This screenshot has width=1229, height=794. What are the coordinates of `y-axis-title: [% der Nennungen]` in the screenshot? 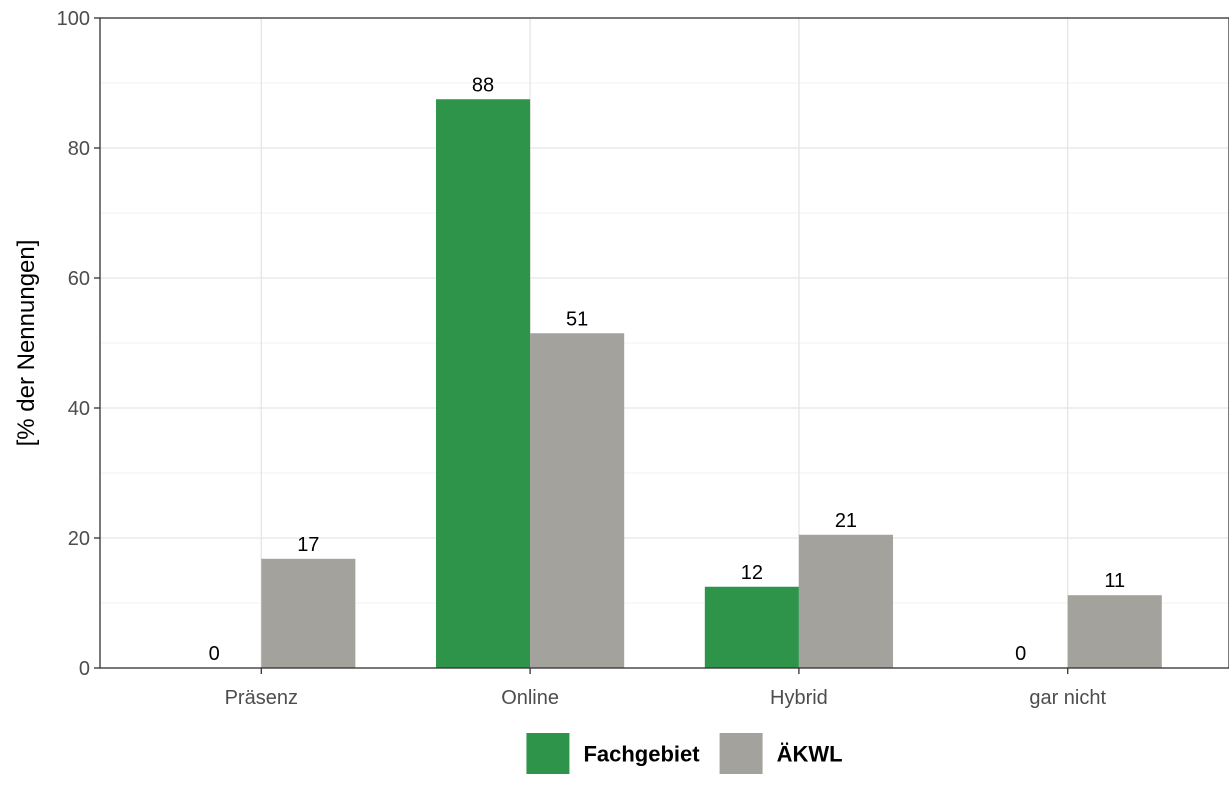 It's located at (26, 343).